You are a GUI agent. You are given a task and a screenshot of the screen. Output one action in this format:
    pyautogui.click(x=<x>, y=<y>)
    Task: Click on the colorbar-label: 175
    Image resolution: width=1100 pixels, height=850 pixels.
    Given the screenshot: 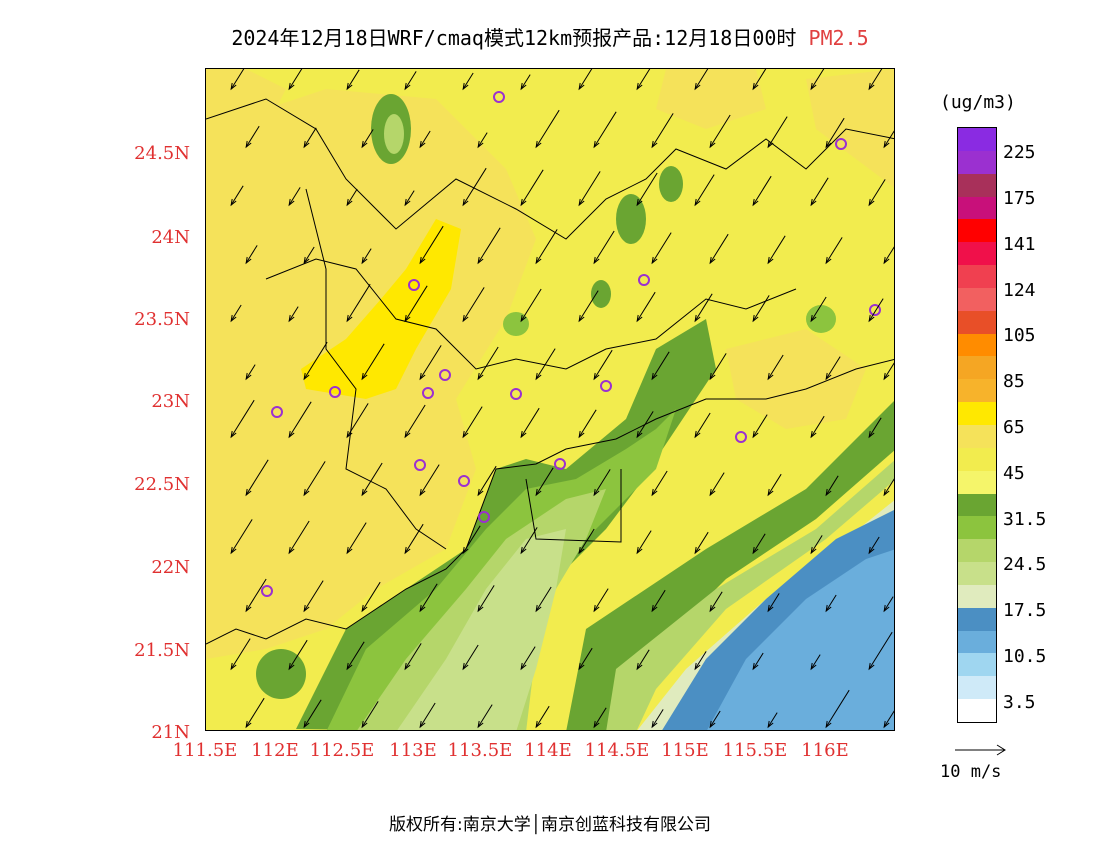 What is the action you would take?
    pyautogui.click(x=1019, y=198)
    